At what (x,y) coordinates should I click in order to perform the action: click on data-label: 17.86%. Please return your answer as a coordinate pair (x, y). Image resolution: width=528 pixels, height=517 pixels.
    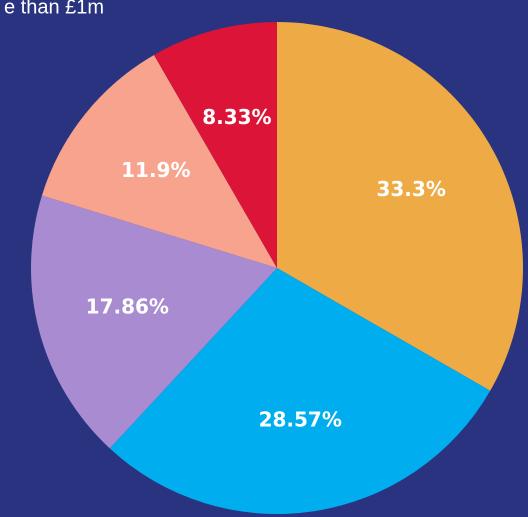
    Looking at the image, I should click on (127, 307).